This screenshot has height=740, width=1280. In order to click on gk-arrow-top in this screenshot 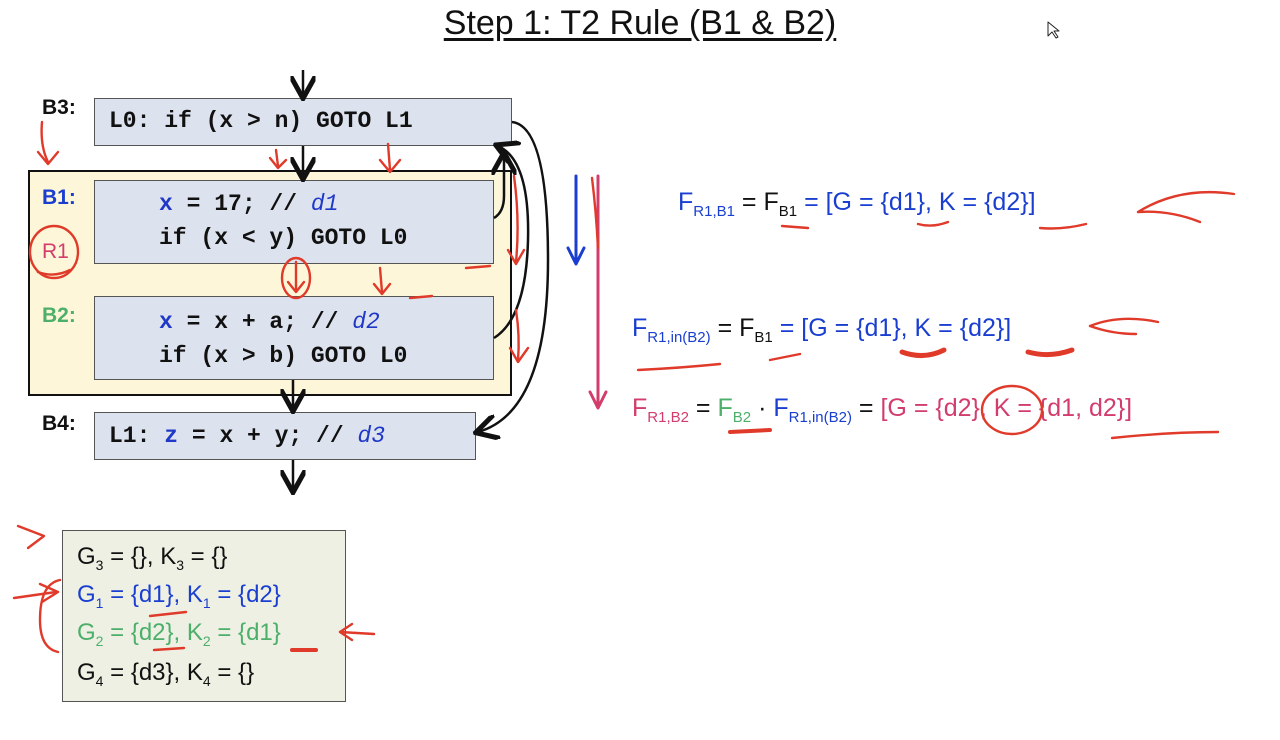, I will do `click(31, 537)`.